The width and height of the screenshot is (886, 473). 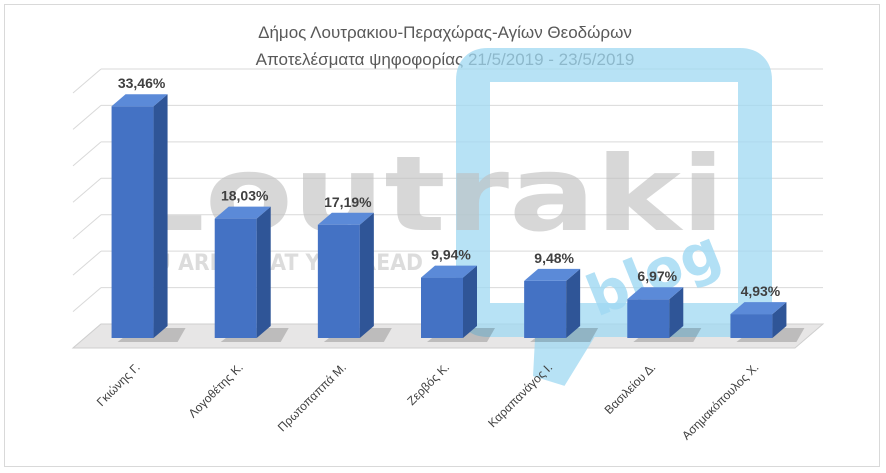 What do you see at coordinates (428, 384) in the screenshot?
I see `category-tick-label: Ζερβός Κ.` at bounding box center [428, 384].